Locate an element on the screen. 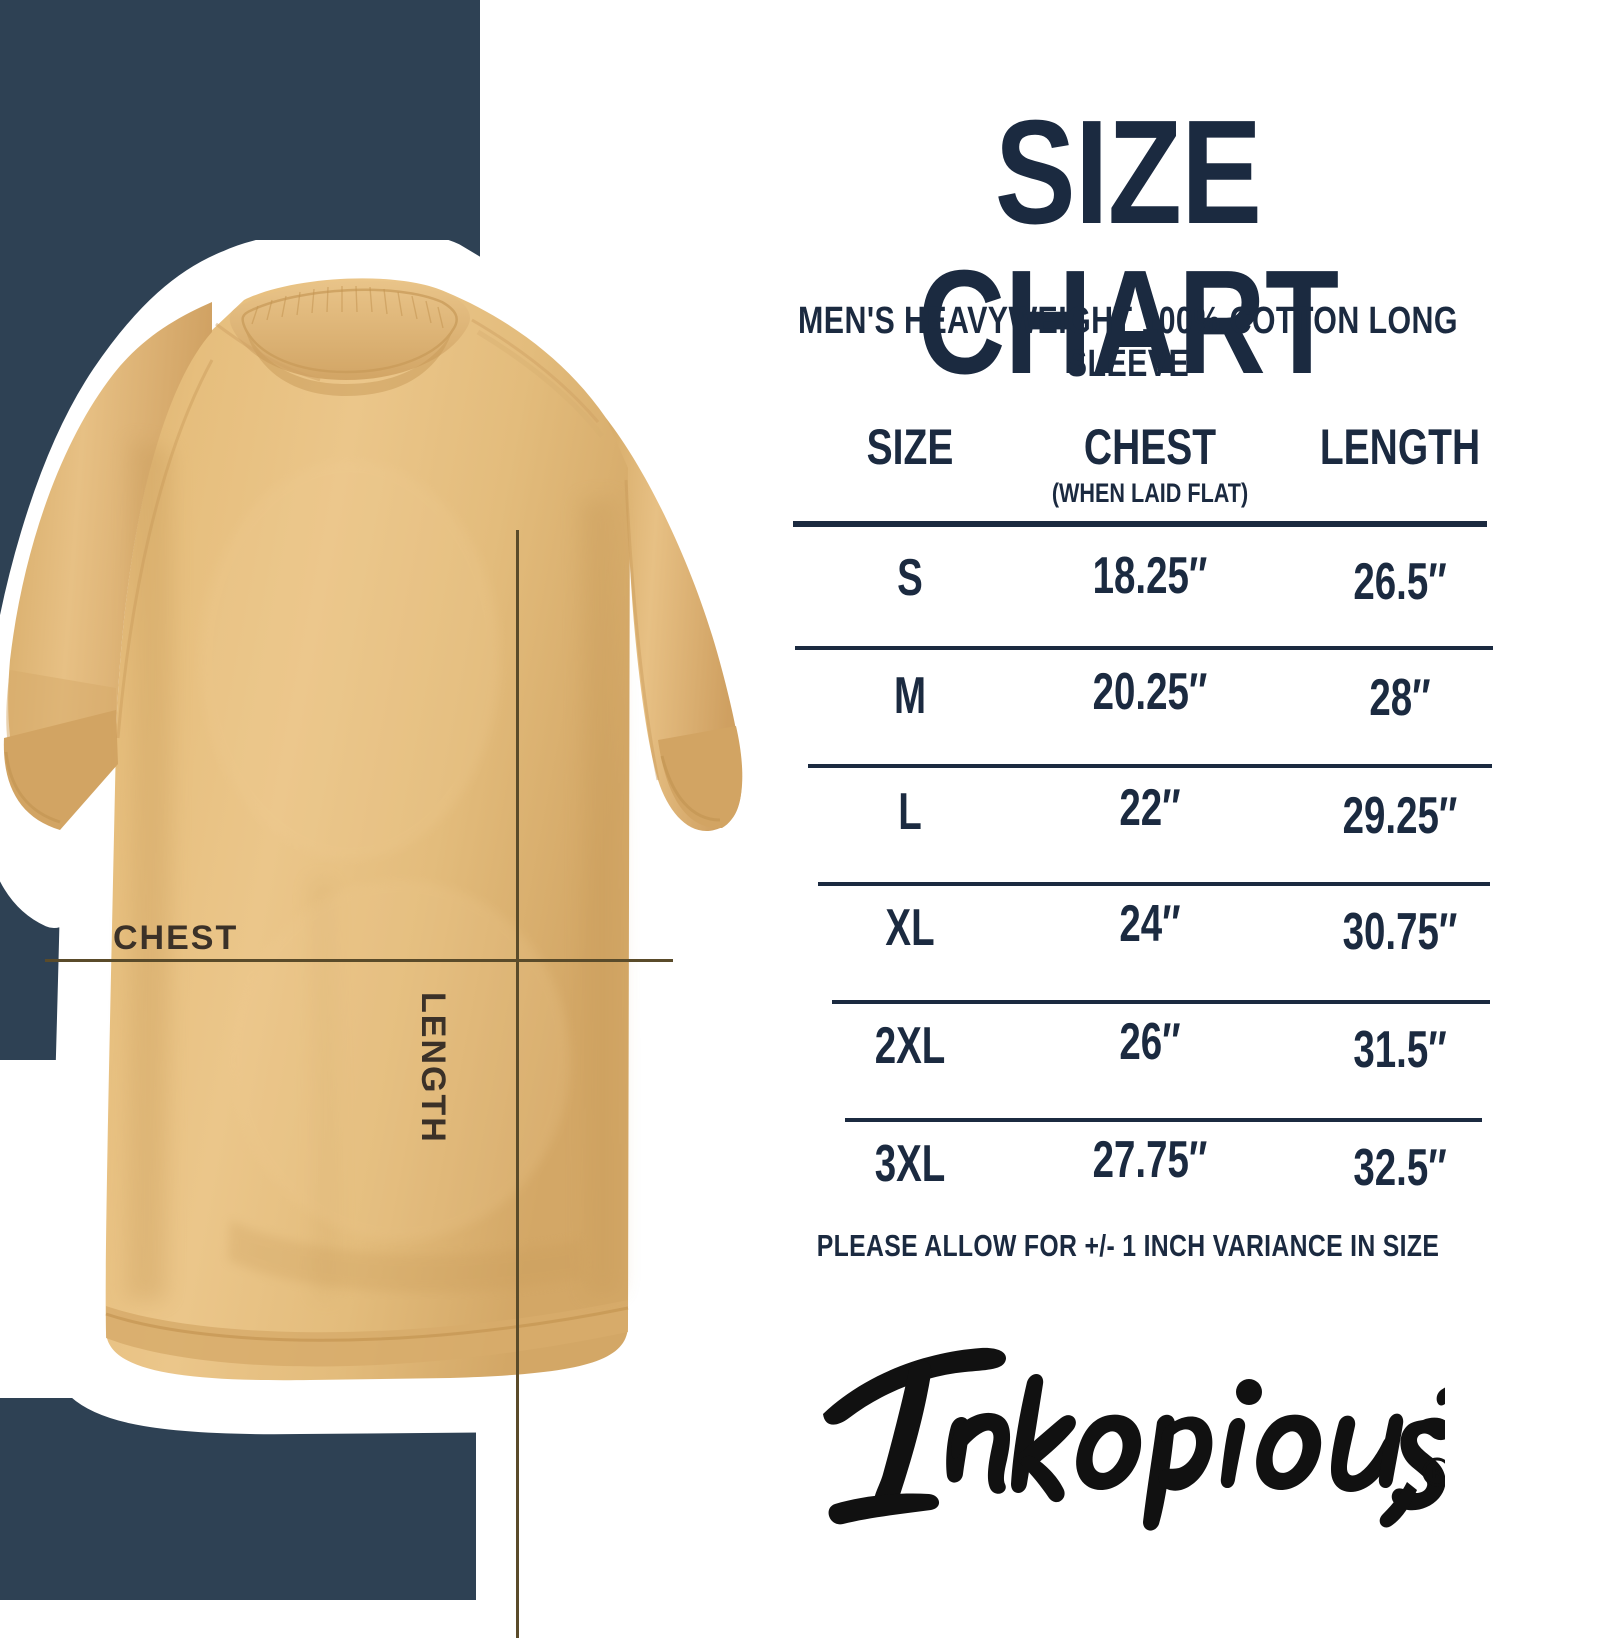 Image resolution: width=1600 pixels, height=1638 pixels. shirt-right-cuff is located at coordinates (700, 777).